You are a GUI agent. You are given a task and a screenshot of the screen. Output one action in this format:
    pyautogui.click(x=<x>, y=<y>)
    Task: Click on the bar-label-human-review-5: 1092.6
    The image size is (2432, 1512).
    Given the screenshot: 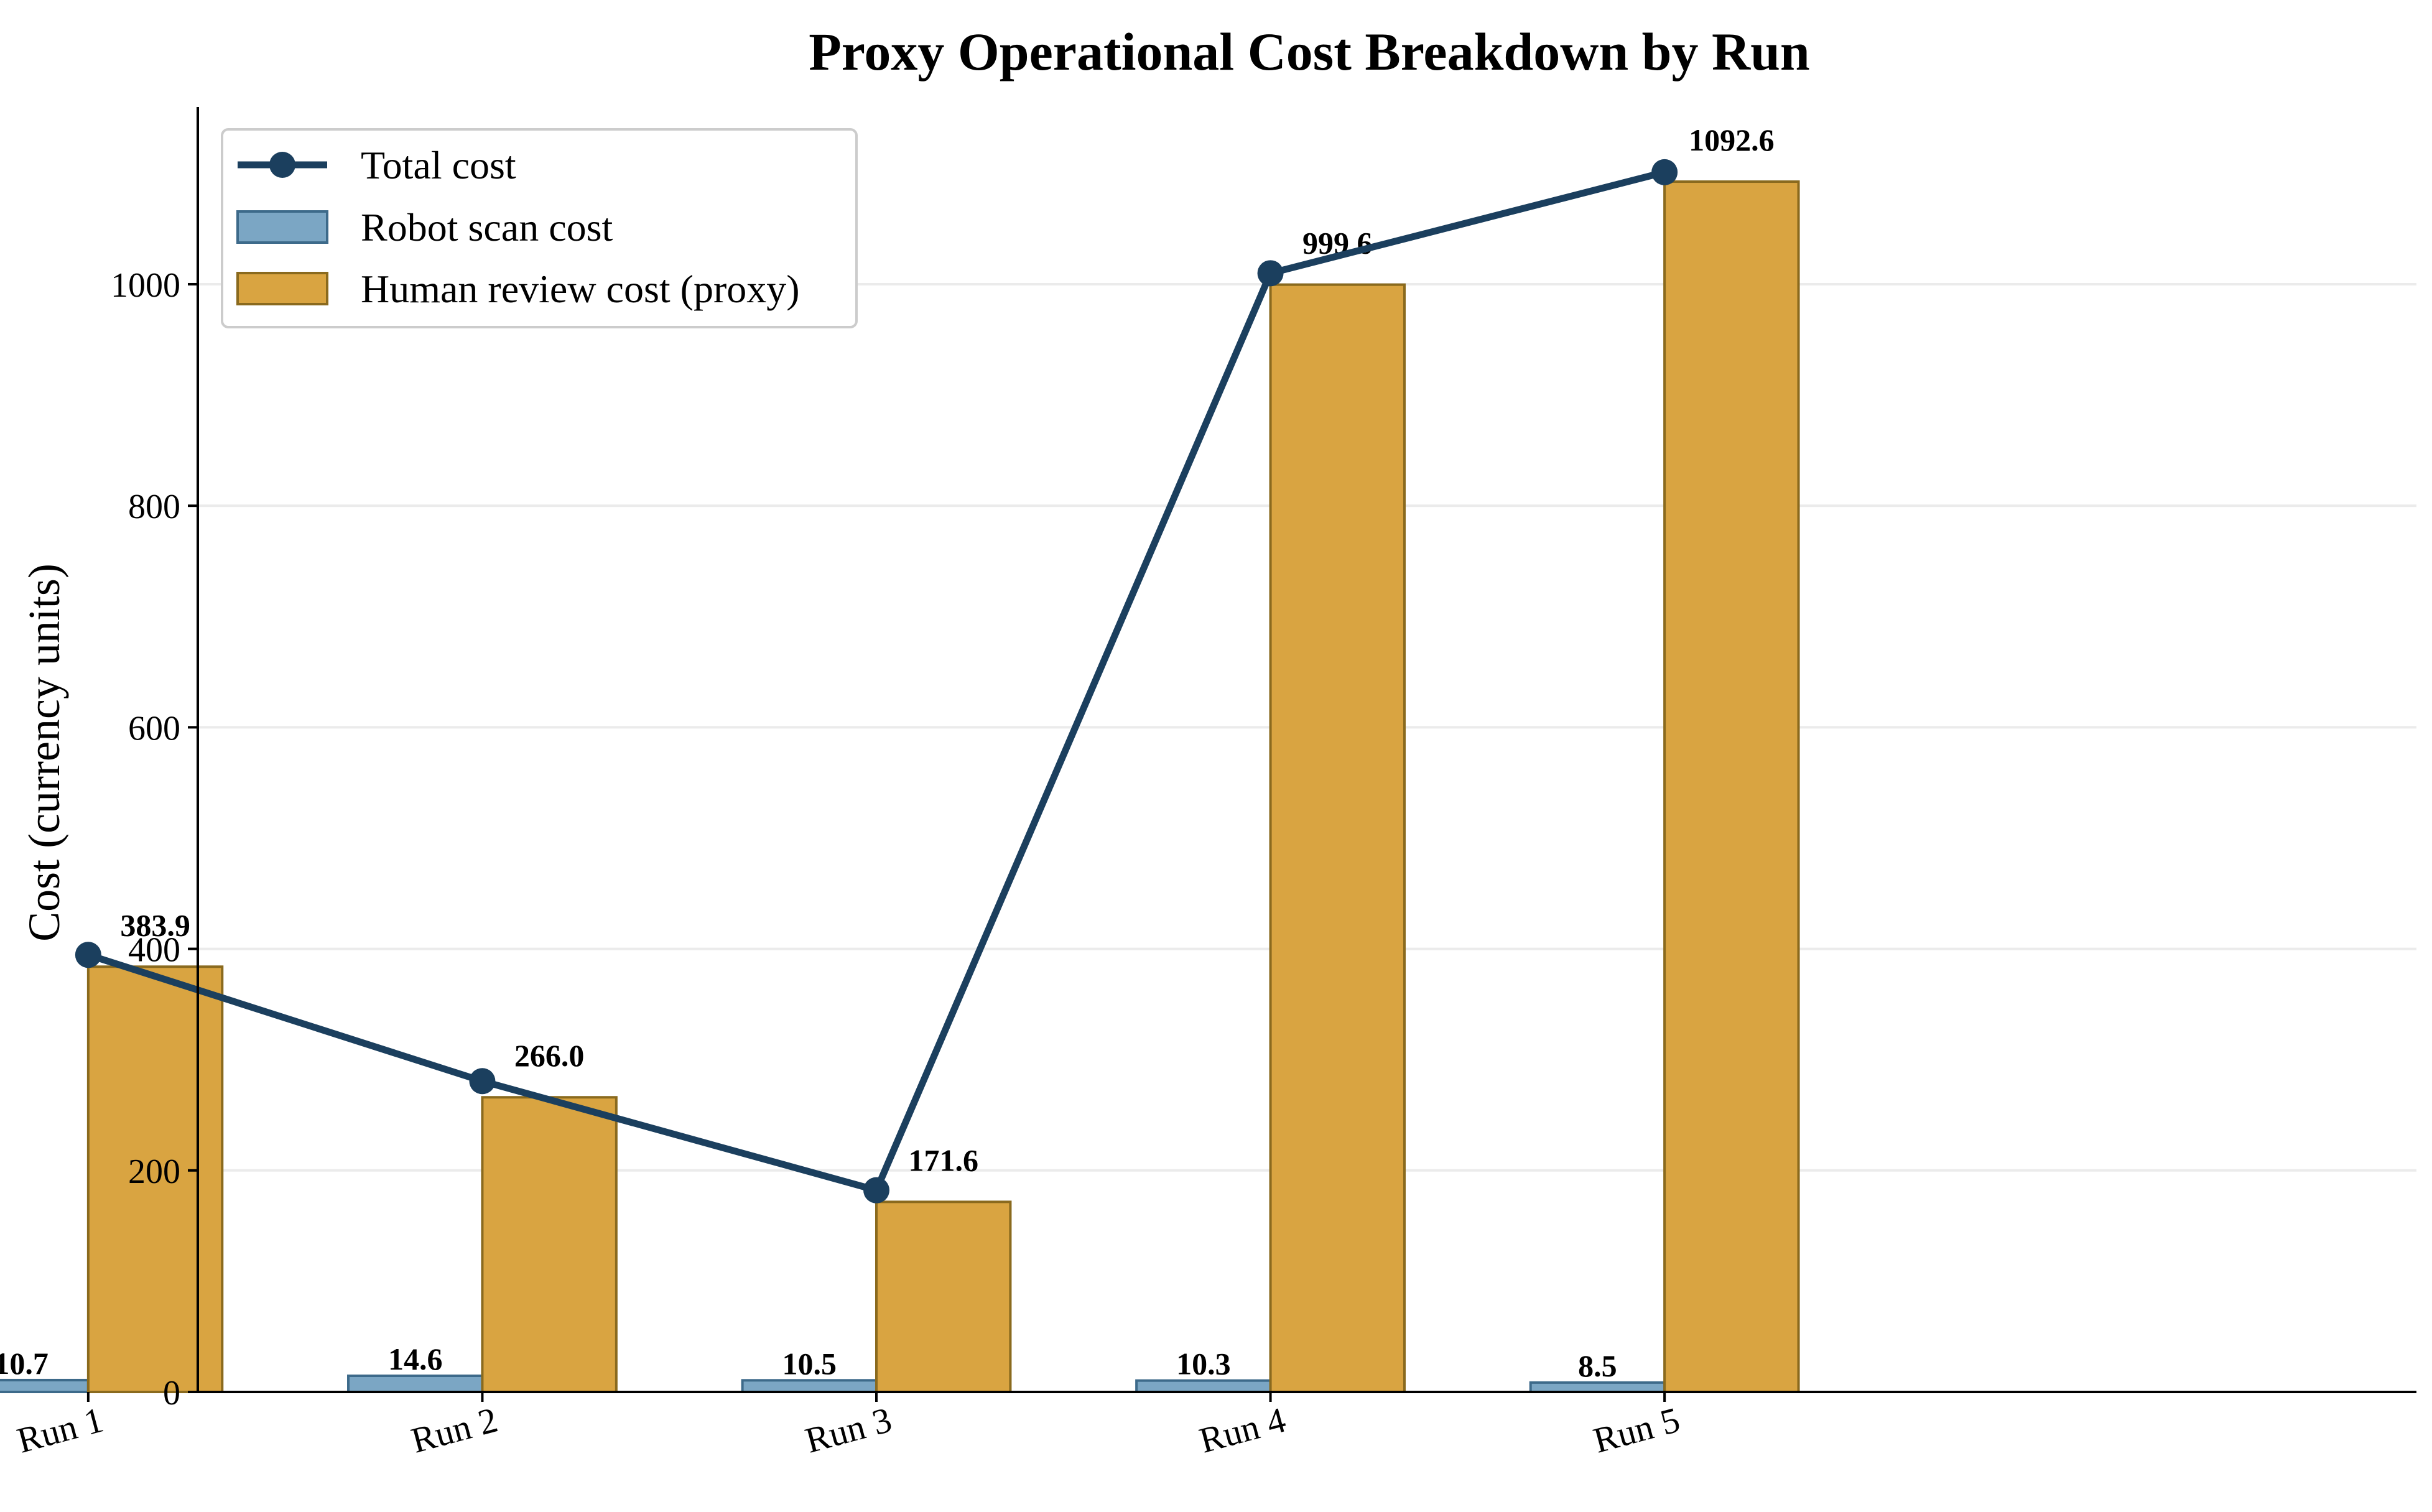 What is the action you would take?
    pyautogui.click(x=1732, y=140)
    